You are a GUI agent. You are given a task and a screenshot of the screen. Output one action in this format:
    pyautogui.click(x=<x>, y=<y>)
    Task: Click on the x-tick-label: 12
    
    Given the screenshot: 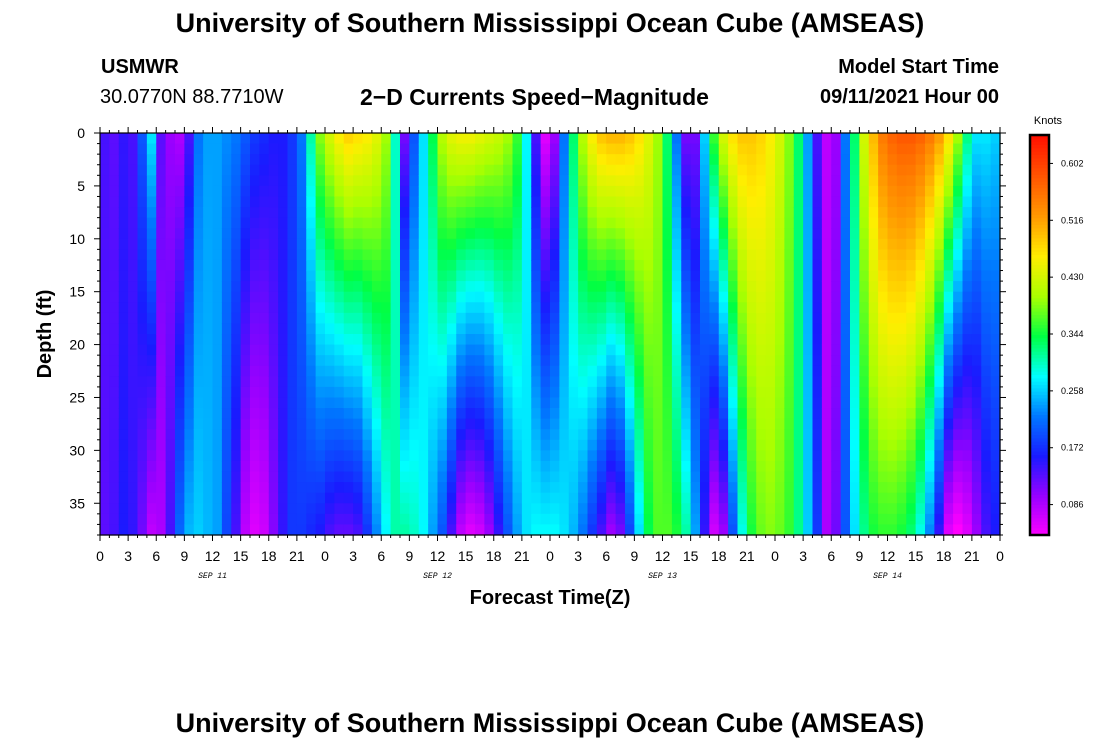 What is the action you would take?
    pyautogui.click(x=888, y=556)
    